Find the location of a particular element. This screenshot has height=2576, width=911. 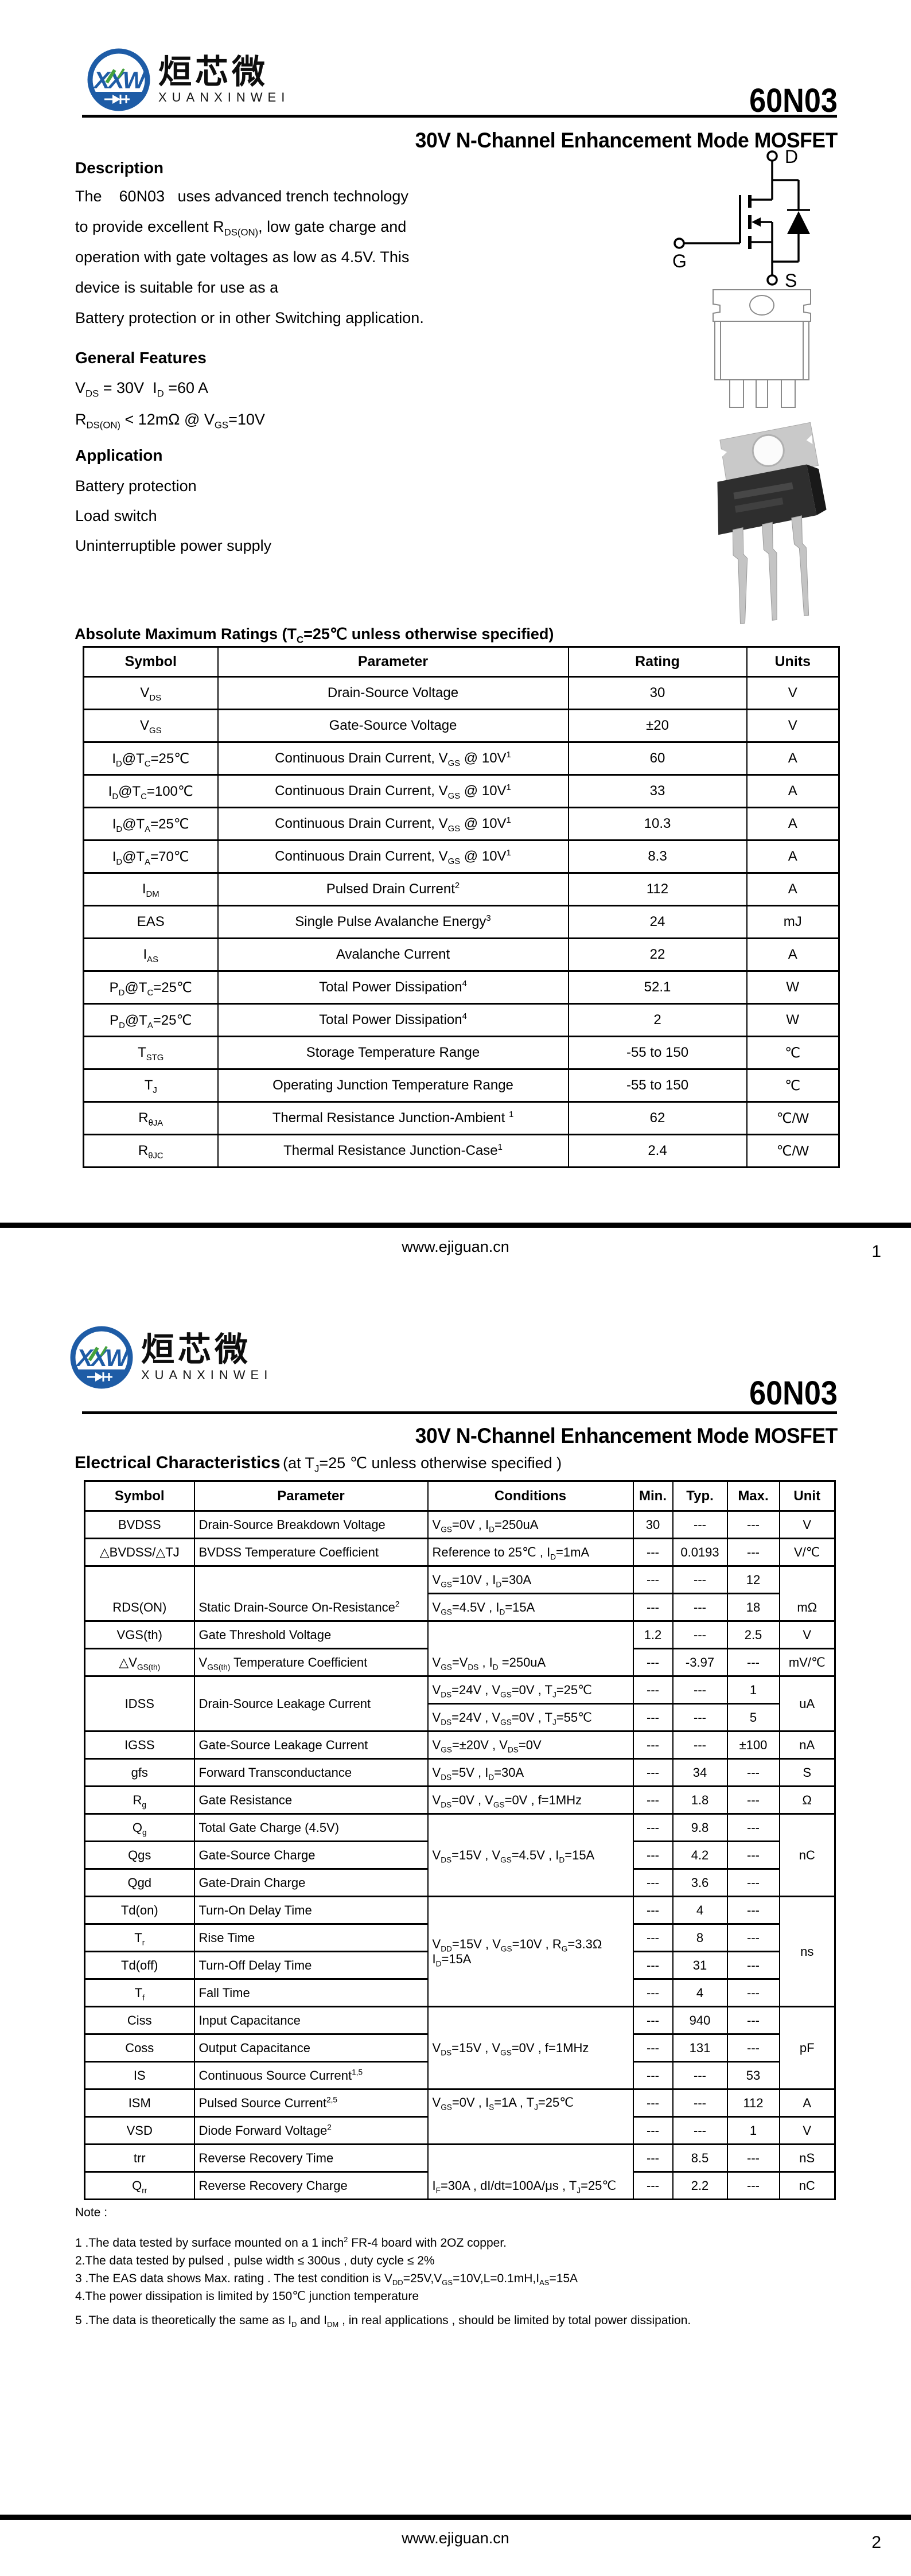

cell-parameter: Pulsed Source Current2,5 is located at coordinates (311, 2103).